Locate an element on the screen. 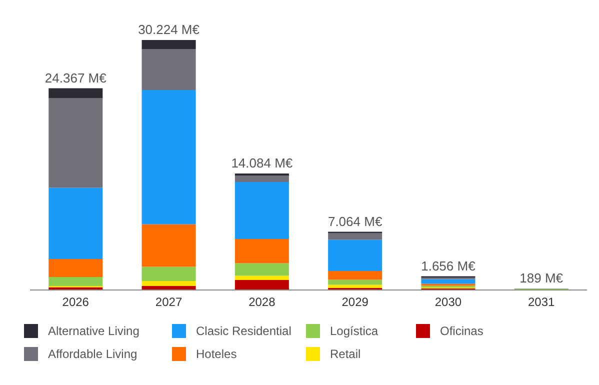 The width and height of the screenshot is (599, 385). legend-label: Alternative Living is located at coordinates (94, 331).